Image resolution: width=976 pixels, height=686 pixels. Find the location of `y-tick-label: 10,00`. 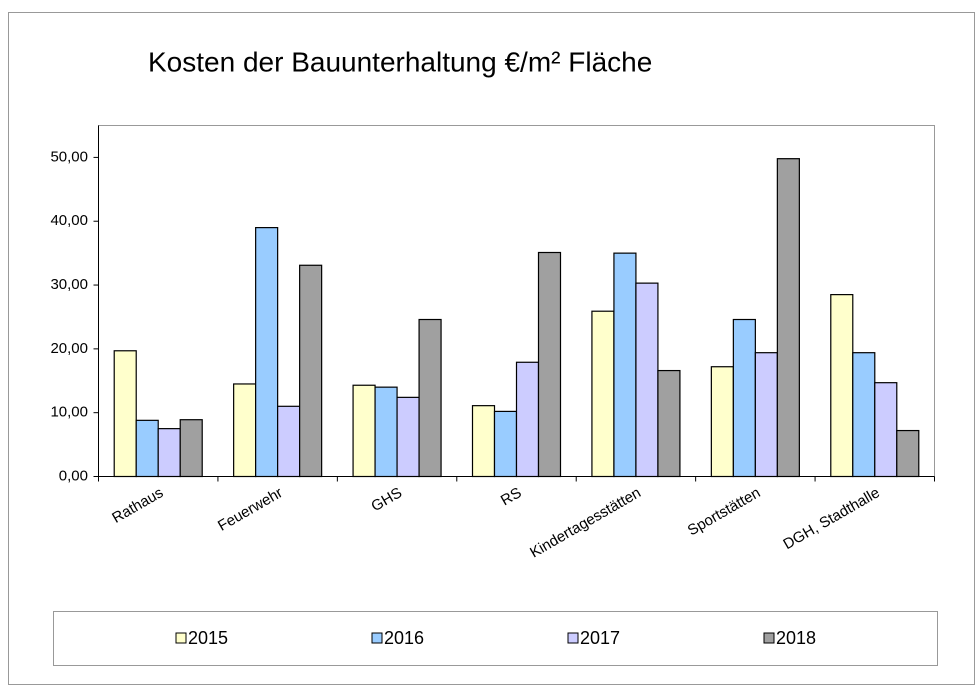

y-tick-label: 10,00 is located at coordinates (69, 412).